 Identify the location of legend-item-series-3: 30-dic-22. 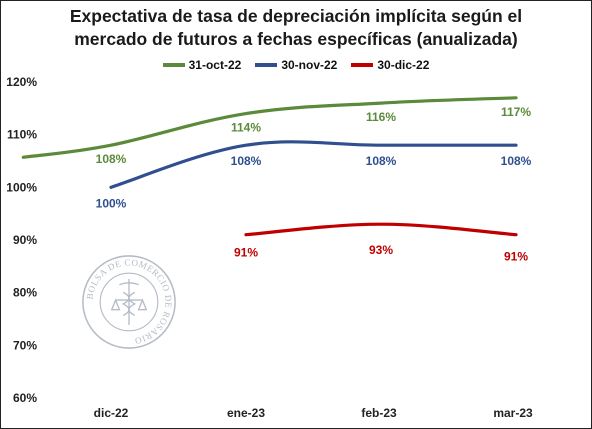
(390, 65).